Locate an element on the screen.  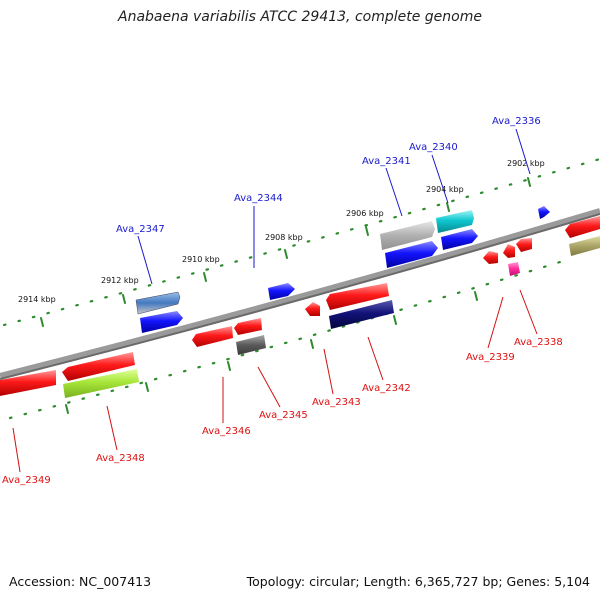
kbp-label-2902: 2902 kbp is located at coordinates (526, 163).